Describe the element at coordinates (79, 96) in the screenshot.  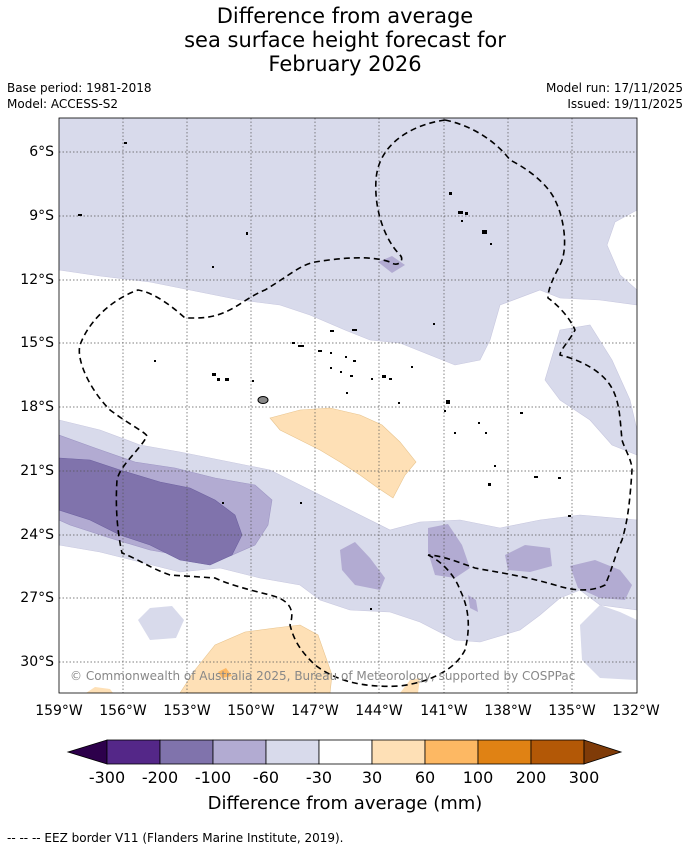
I see `meta-left: Base period: 1981-2018 Model: ACCESS-S2` at that location.